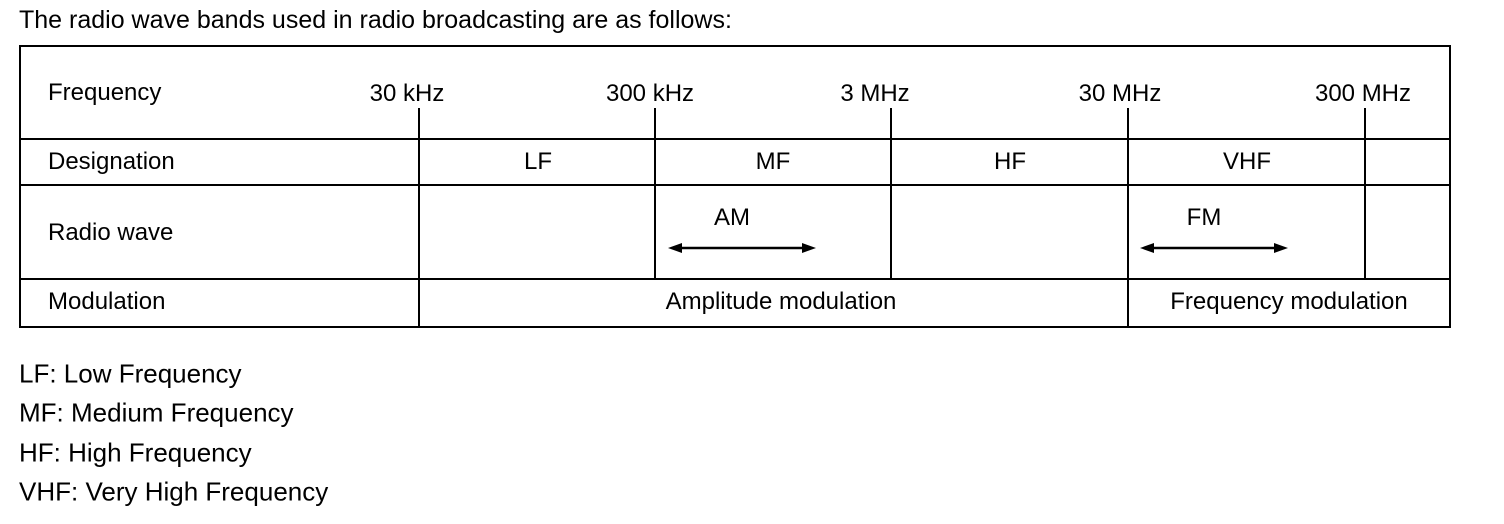 Image resolution: width=1504 pixels, height=524 pixels. I want to click on boundary-3mhz, so click(891, 194).